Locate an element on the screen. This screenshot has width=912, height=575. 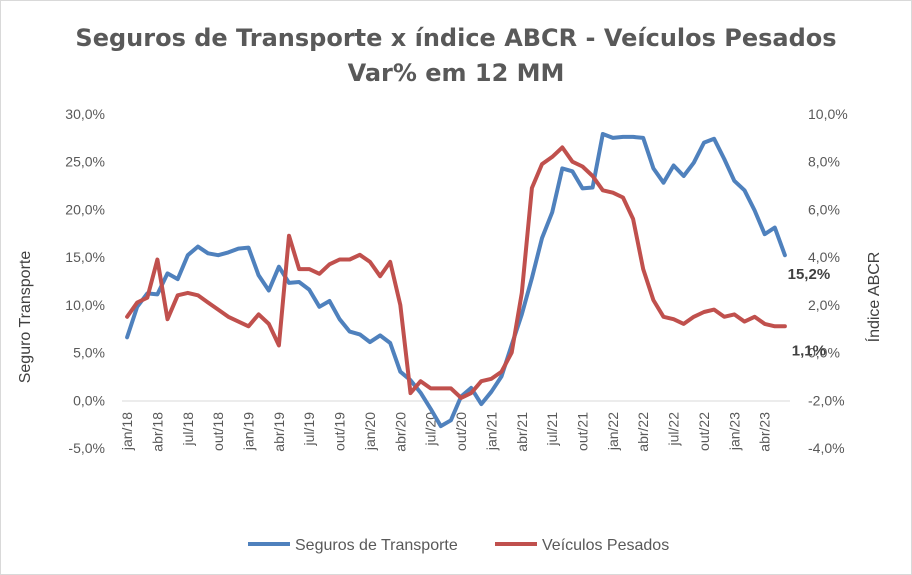
y-axis-title: Seguro Transporte is located at coordinates (25, 317).